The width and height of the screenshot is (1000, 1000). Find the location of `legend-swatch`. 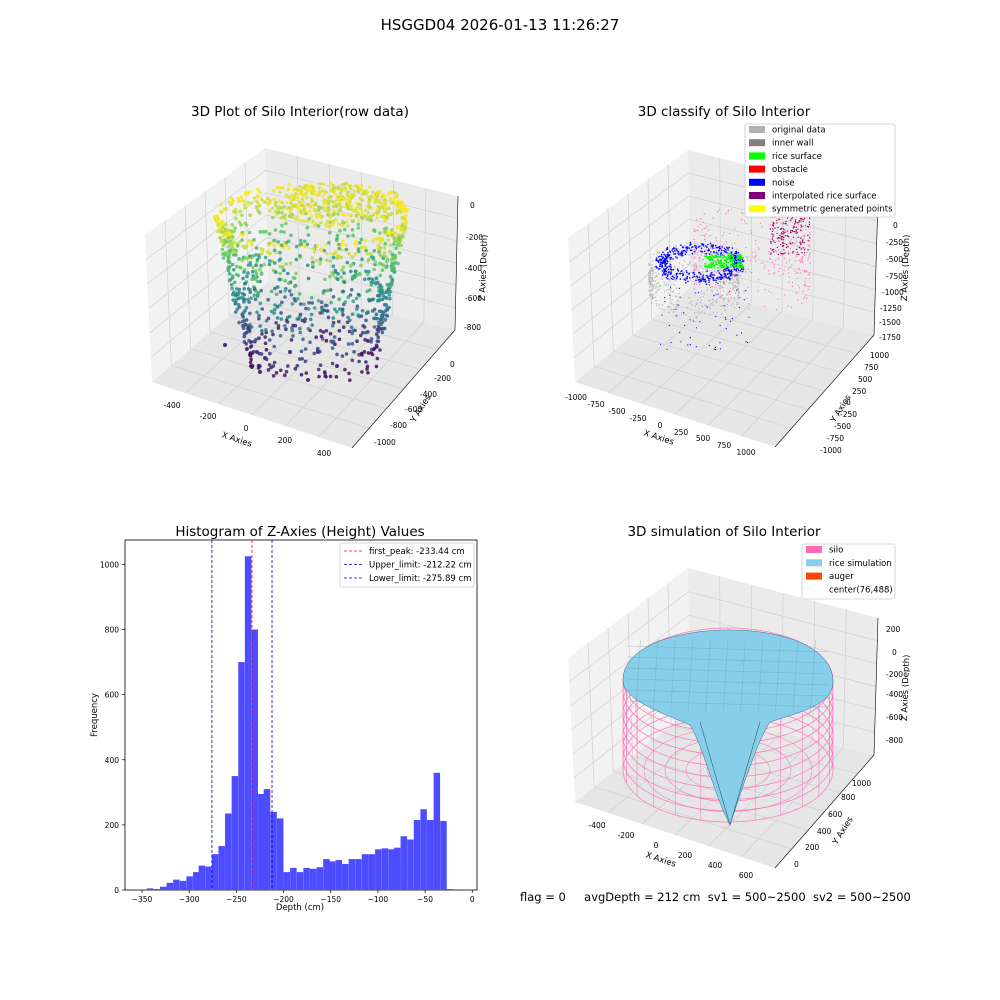

legend-swatch is located at coordinates (814, 563).